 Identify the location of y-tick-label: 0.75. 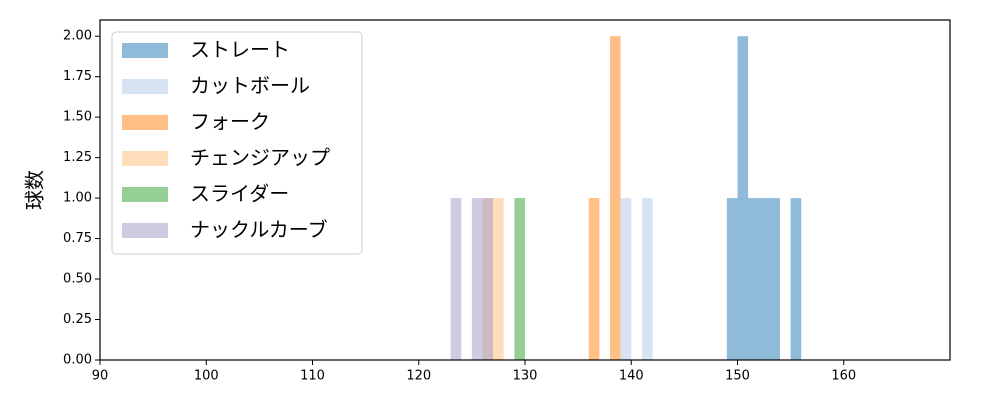
(77, 238).